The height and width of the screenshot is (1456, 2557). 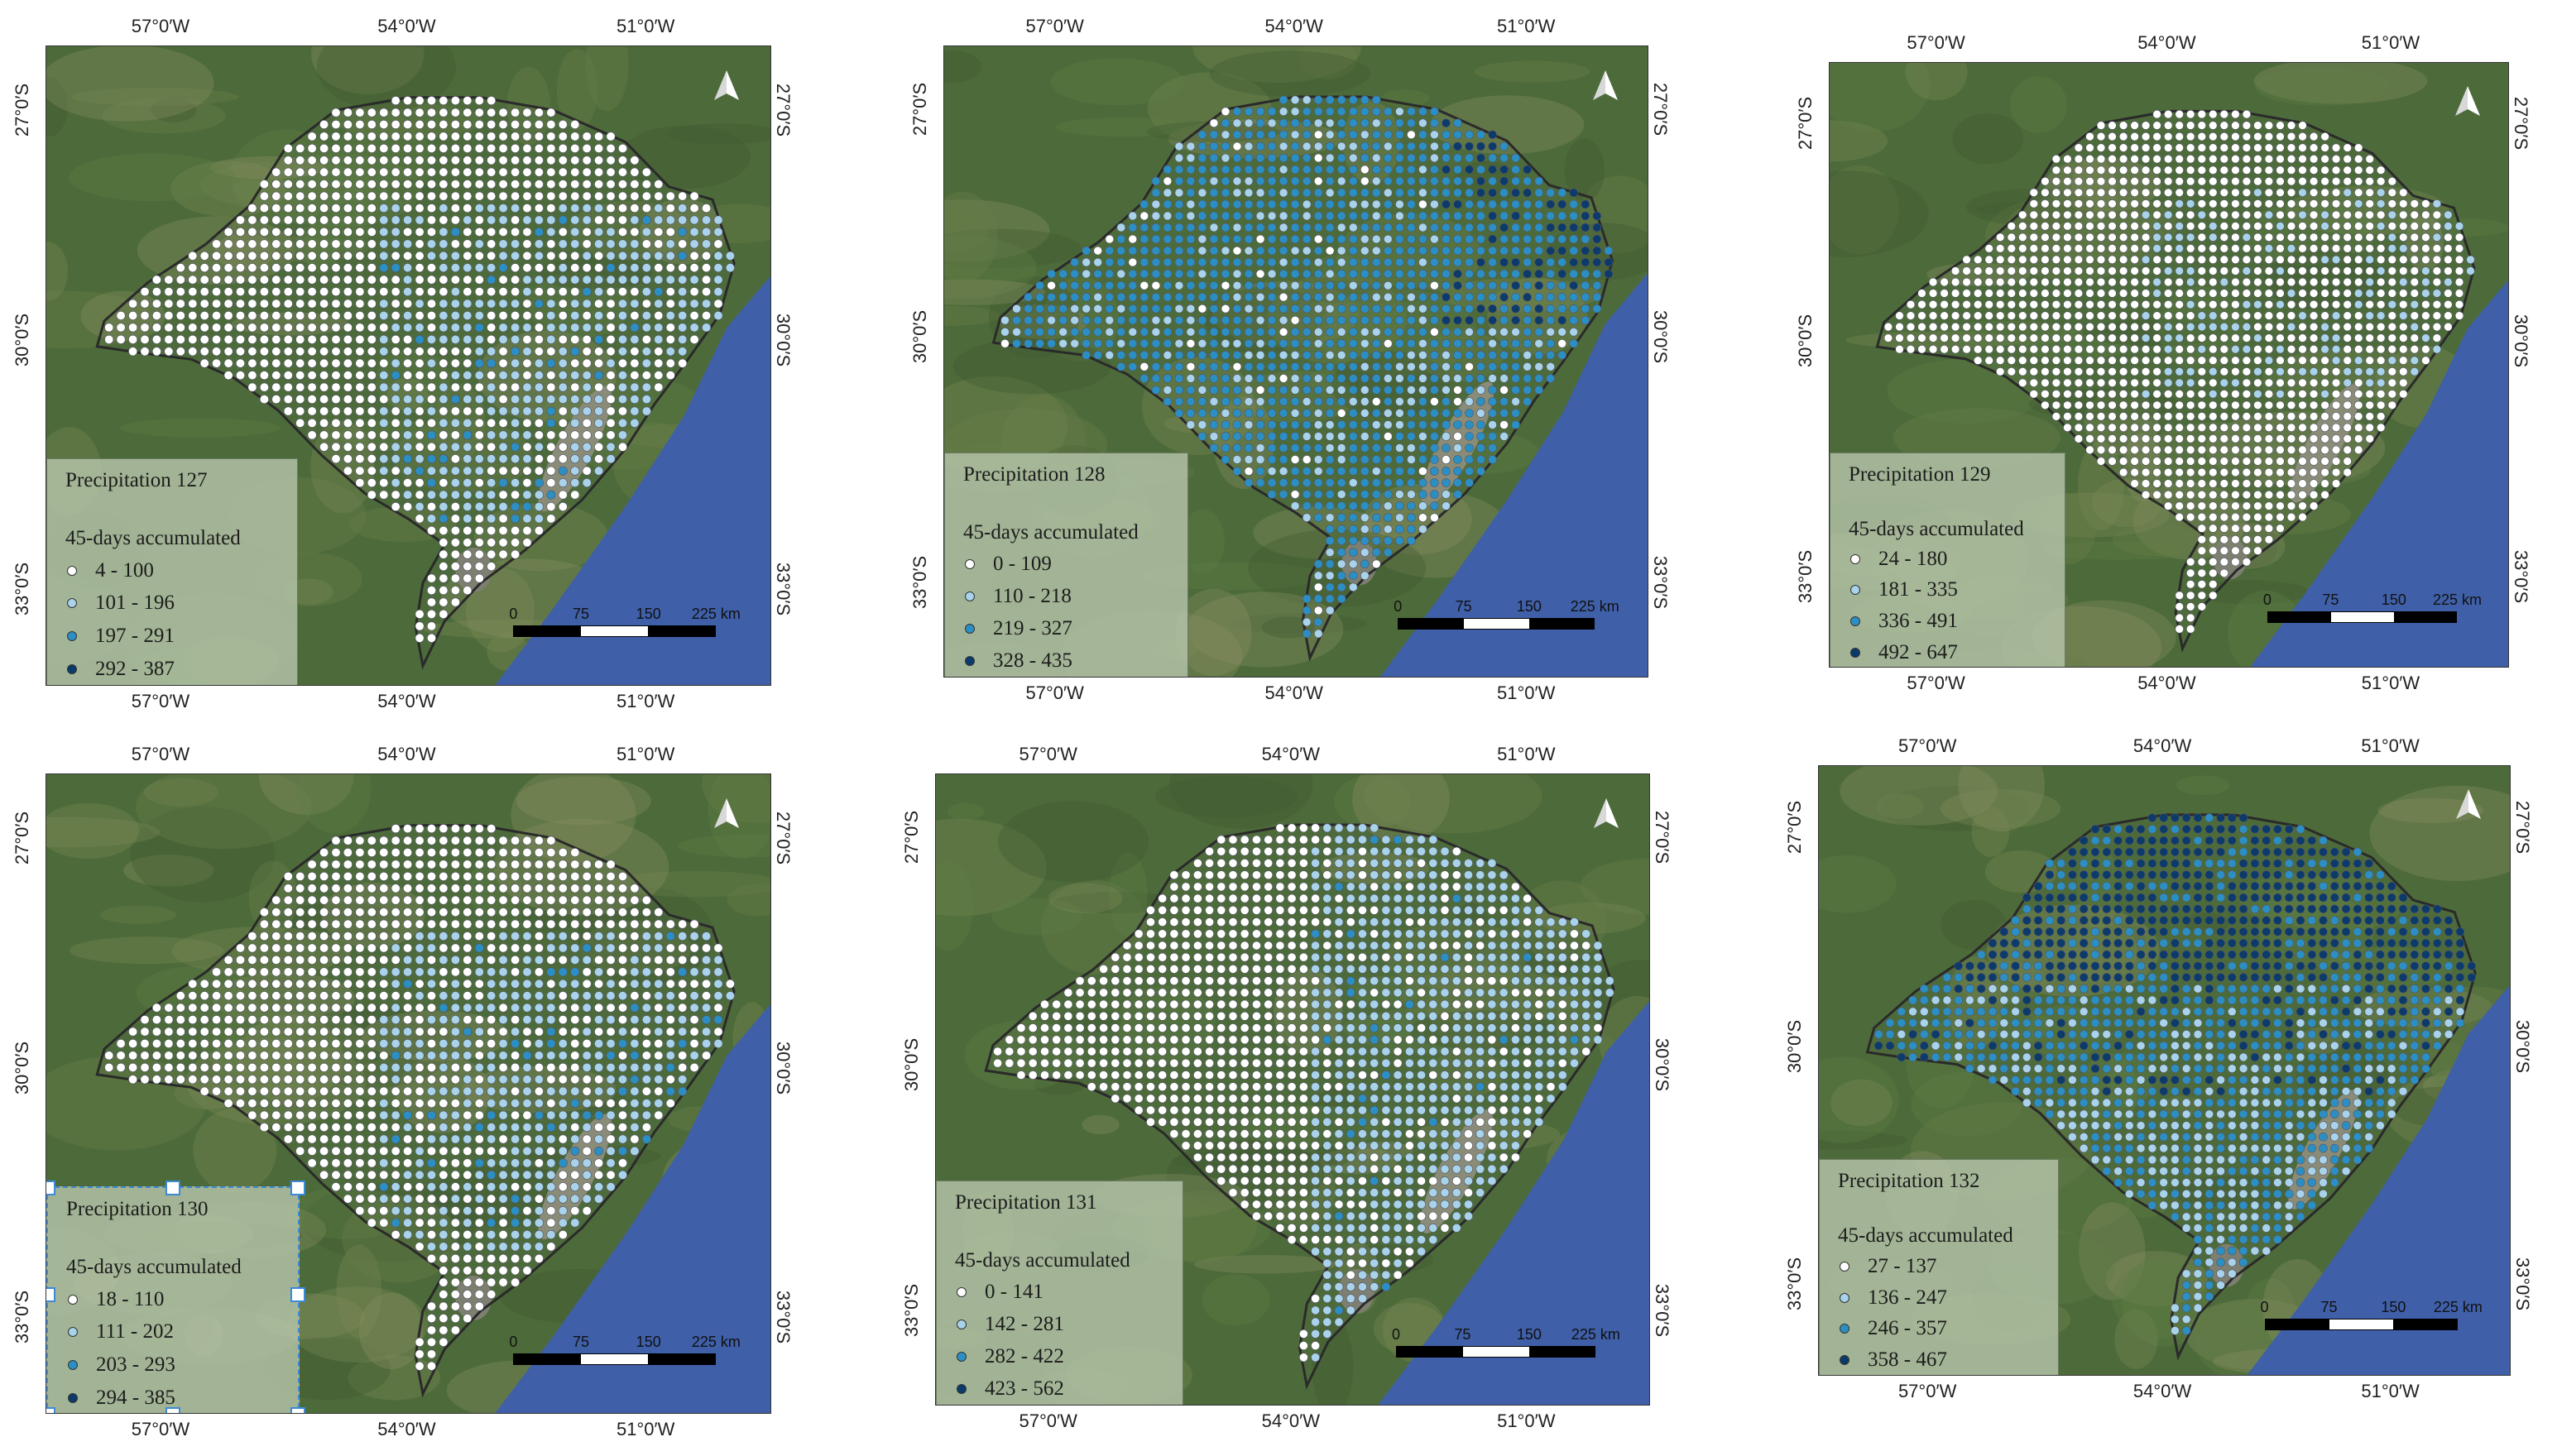 I want to click on legend-class-label: 292 - 387, so click(x=135, y=668).